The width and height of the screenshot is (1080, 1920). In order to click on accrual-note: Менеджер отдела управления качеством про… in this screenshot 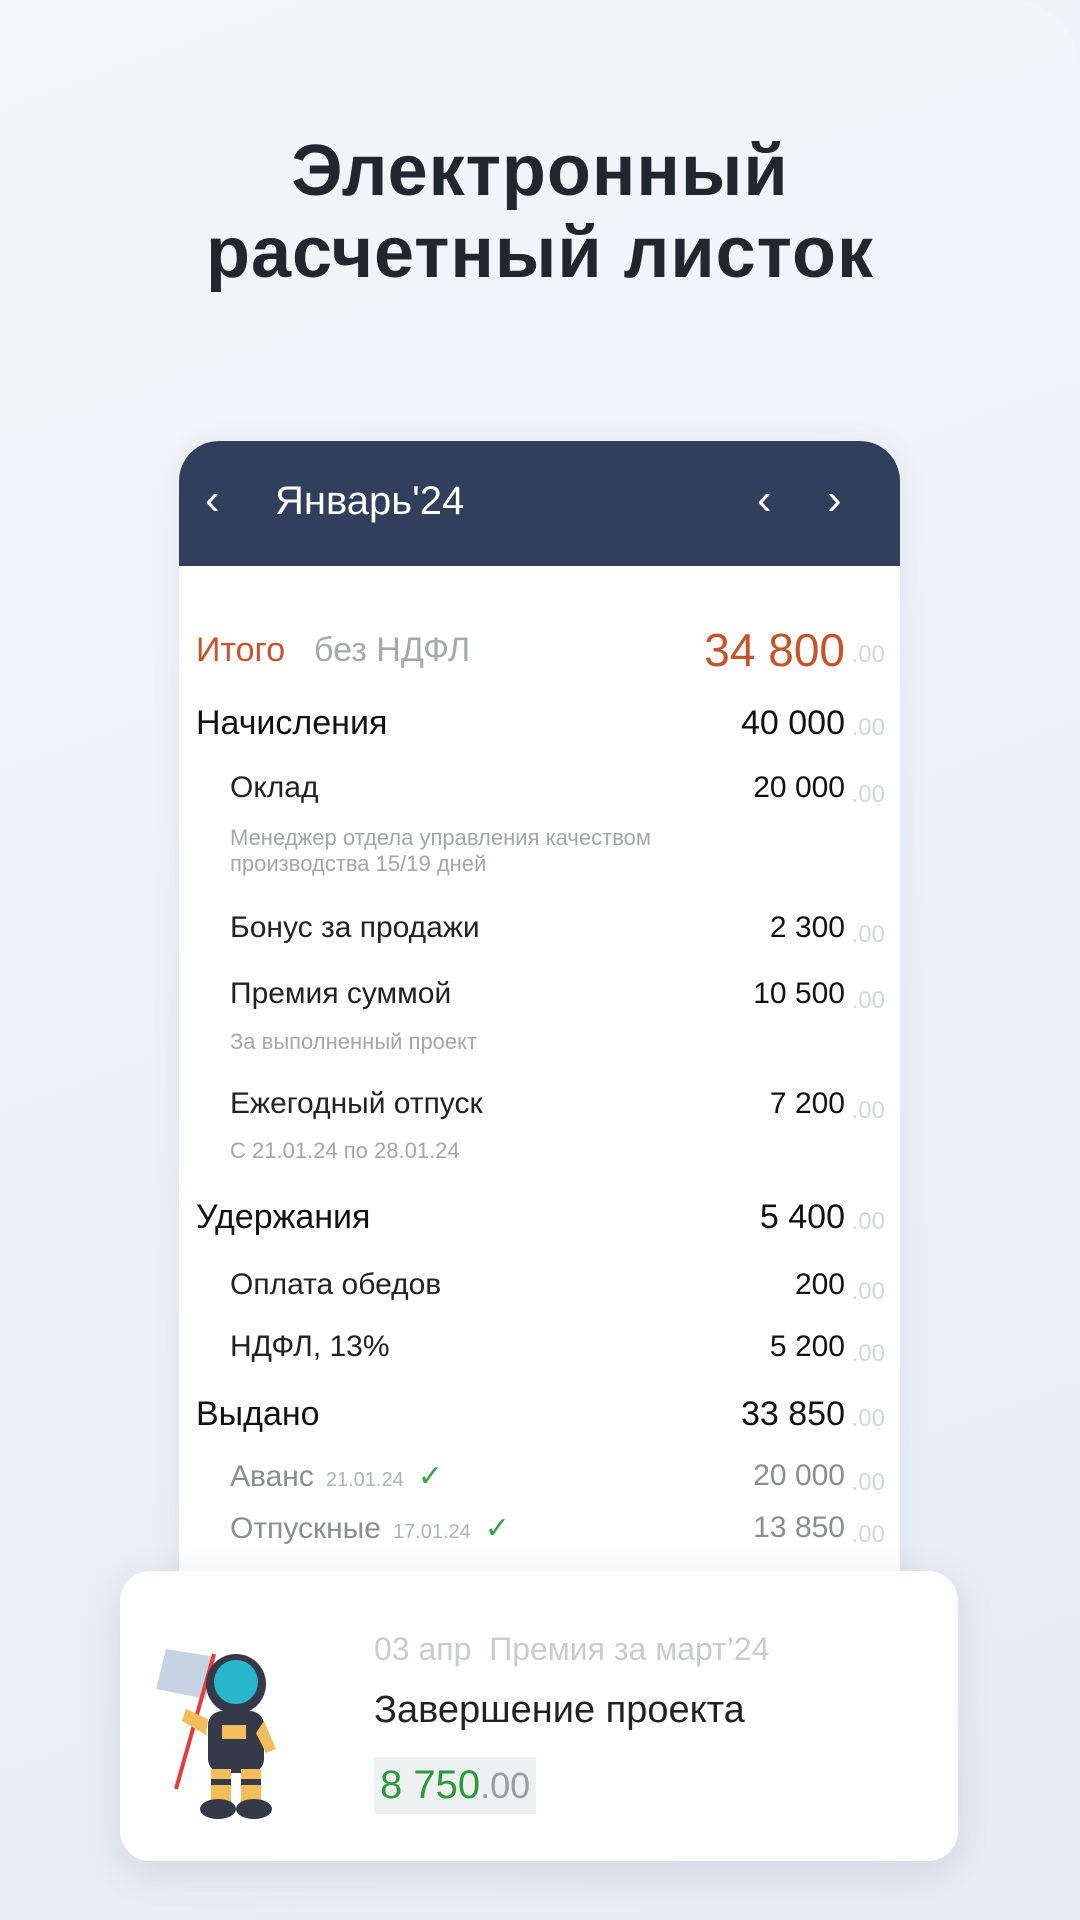, I will do `click(441, 850)`.